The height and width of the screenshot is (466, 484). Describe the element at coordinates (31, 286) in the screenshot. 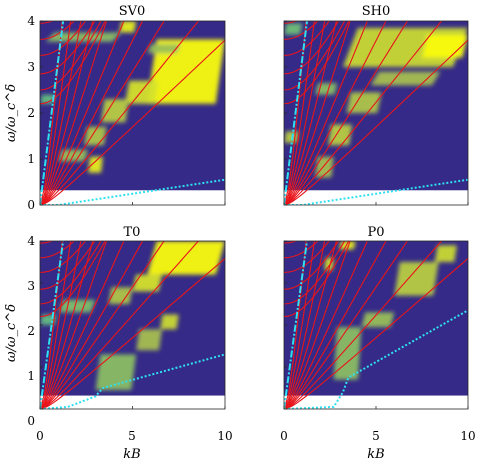

I see `y-tick-label: 3` at that location.